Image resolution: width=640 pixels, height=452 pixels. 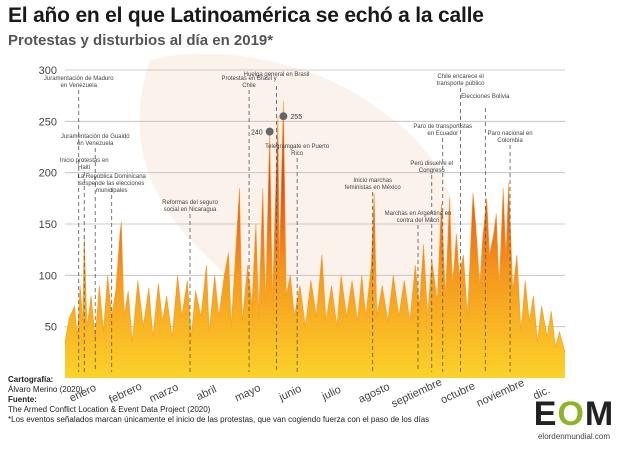 What do you see at coordinates (84, 164) in the screenshot?
I see `event-label: Inicio protestas en Haití` at bounding box center [84, 164].